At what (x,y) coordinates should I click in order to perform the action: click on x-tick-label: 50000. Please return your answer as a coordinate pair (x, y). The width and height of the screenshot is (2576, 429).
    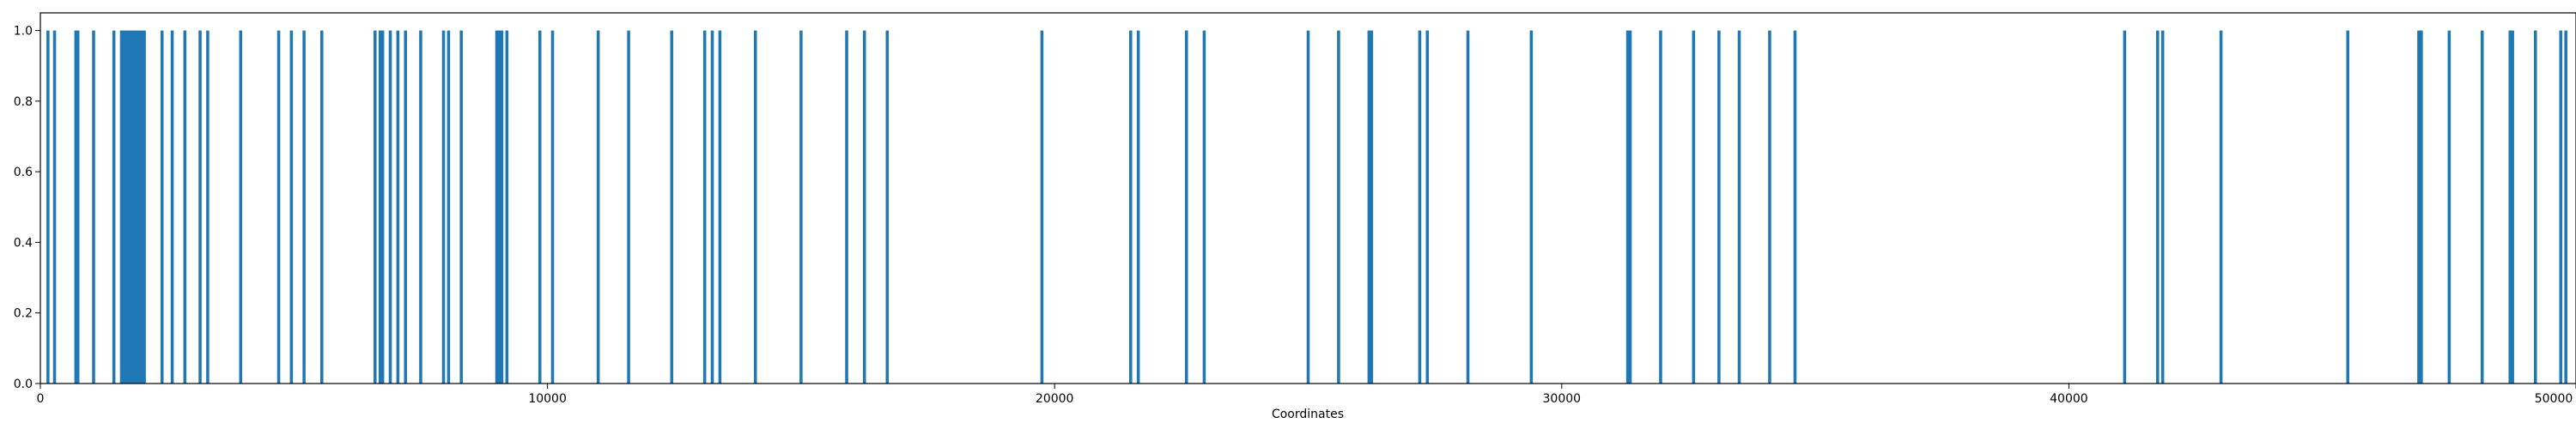
    Looking at the image, I should click on (2554, 399).